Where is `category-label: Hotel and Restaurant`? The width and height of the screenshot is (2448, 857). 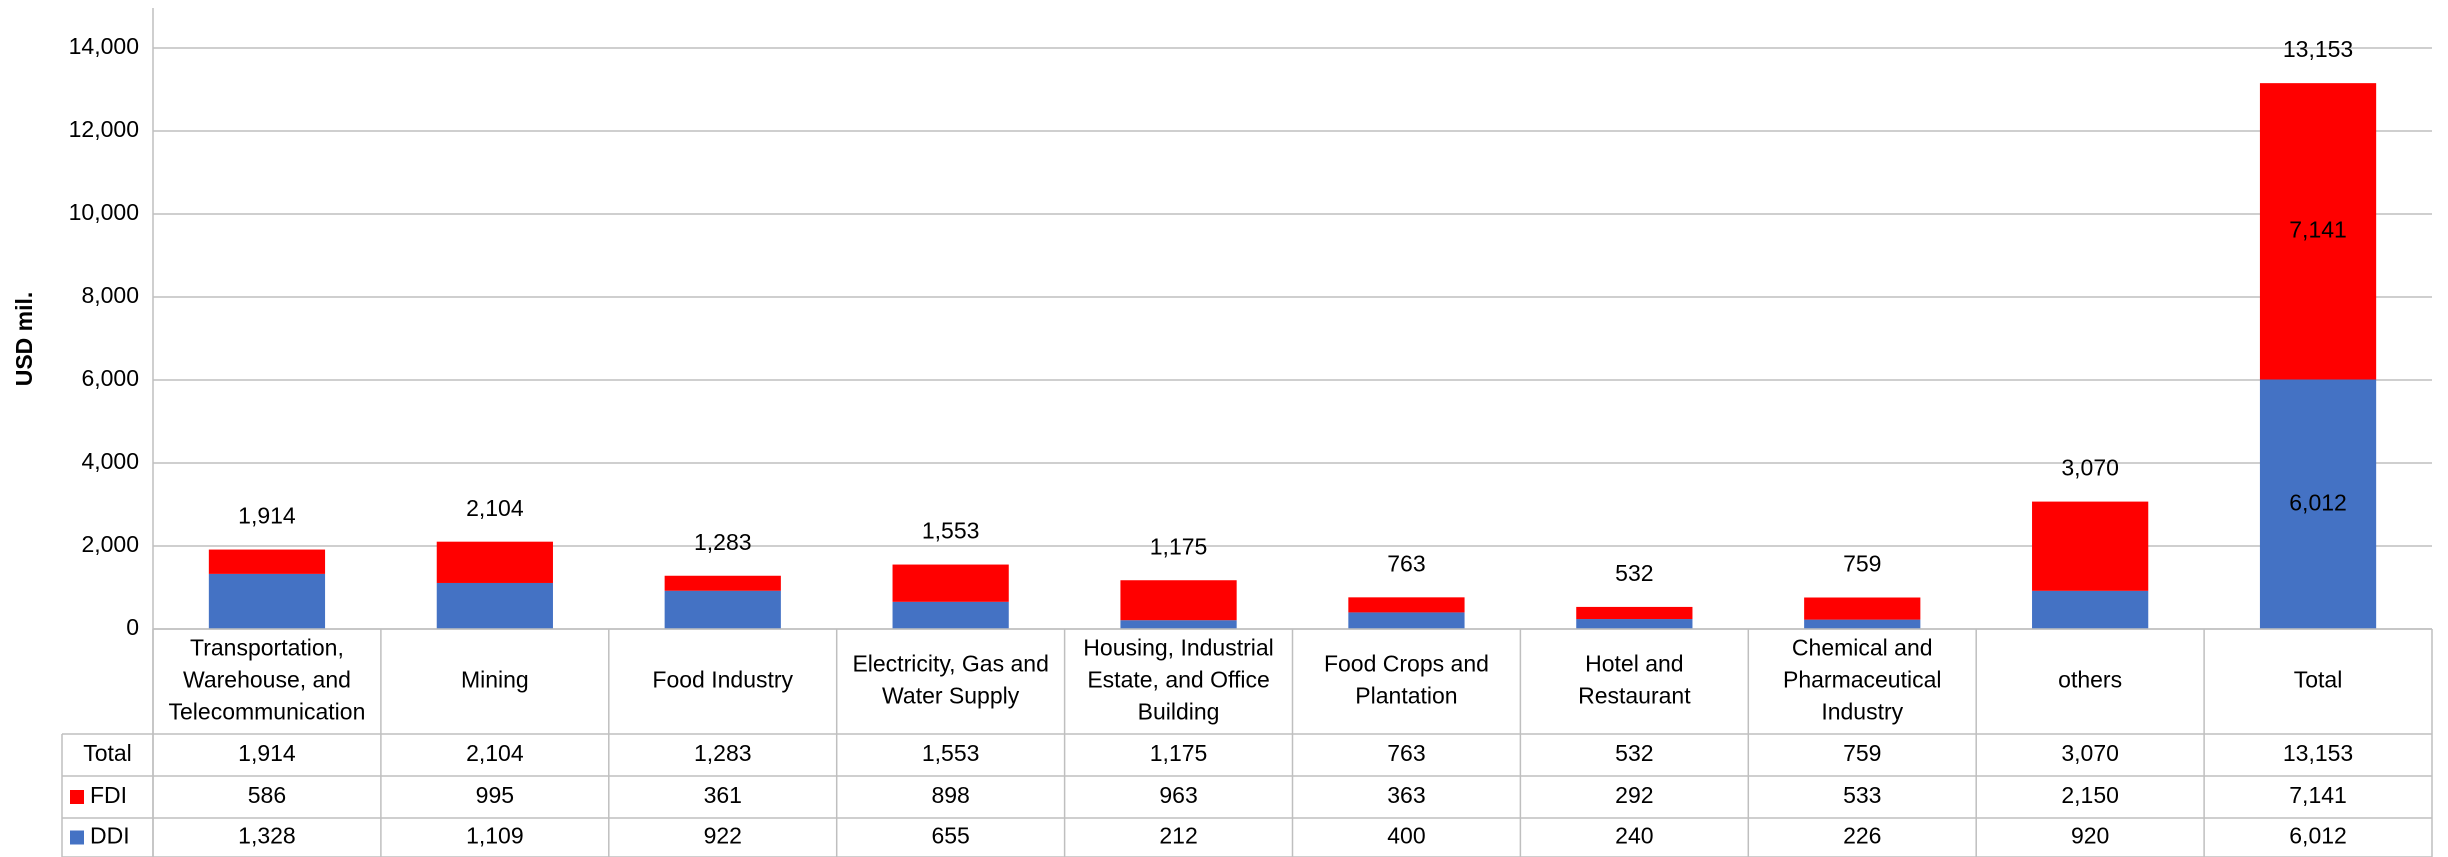 category-label: Hotel and Restaurant is located at coordinates (1634, 680).